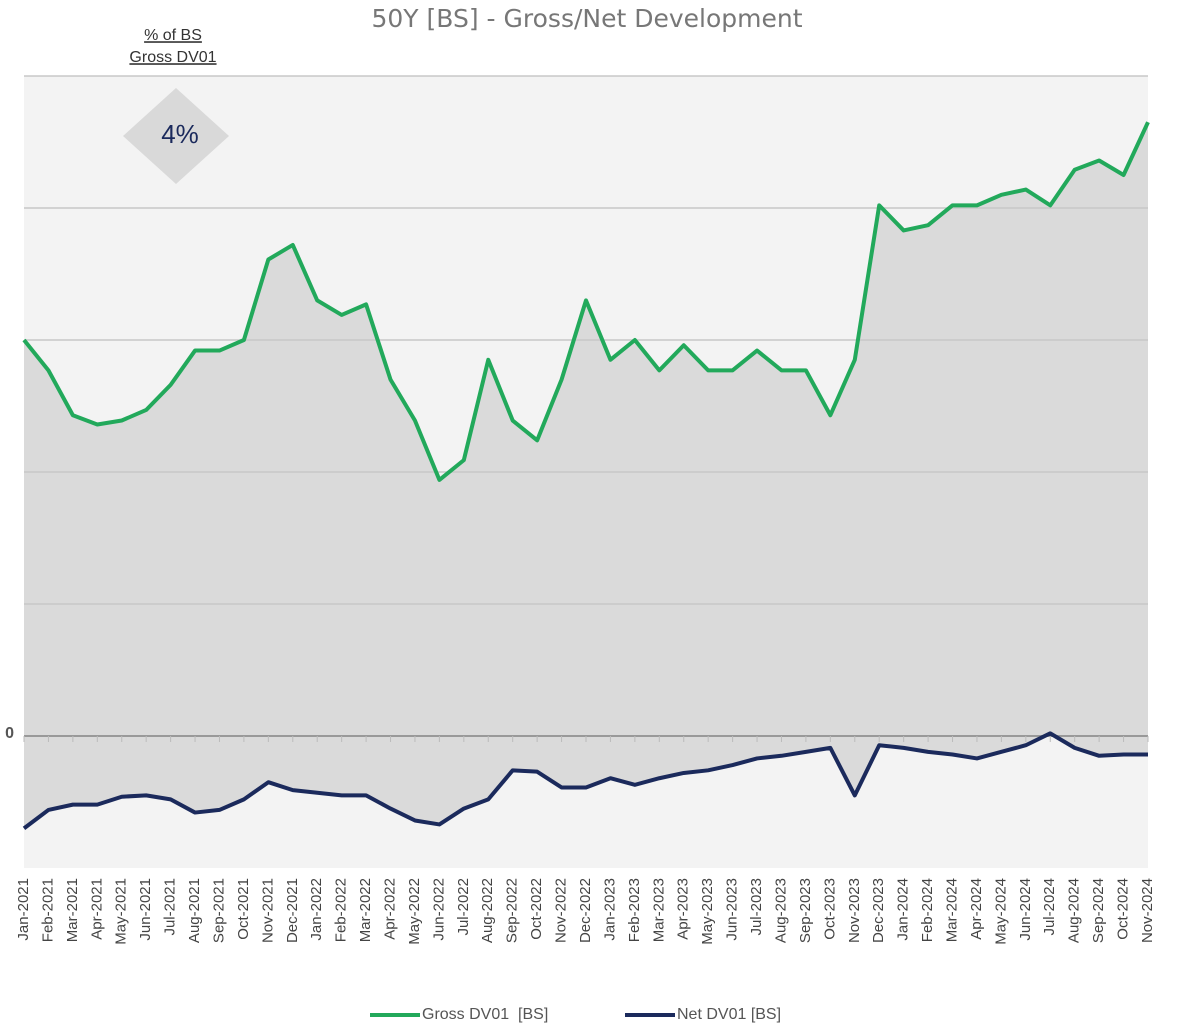  What do you see at coordinates (194, 910) in the screenshot?
I see `x-tick-label: Aug-2021` at bounding box center [194, 910].